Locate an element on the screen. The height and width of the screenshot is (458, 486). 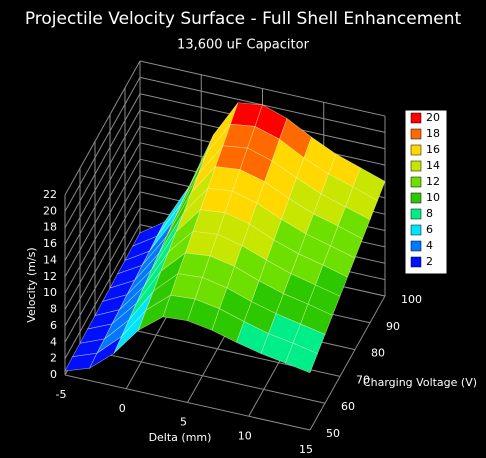
x-tick-label: 10 is located at coordinates (245, 435).